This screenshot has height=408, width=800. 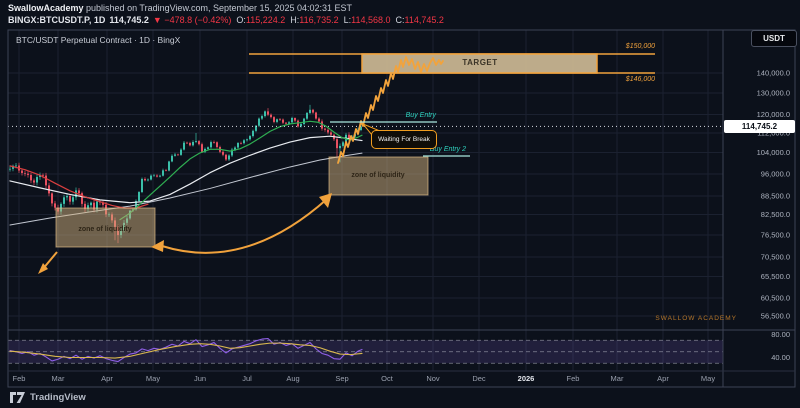 I want to click on buy-entry-label: Buy Entry, so click(x=420, y=115).